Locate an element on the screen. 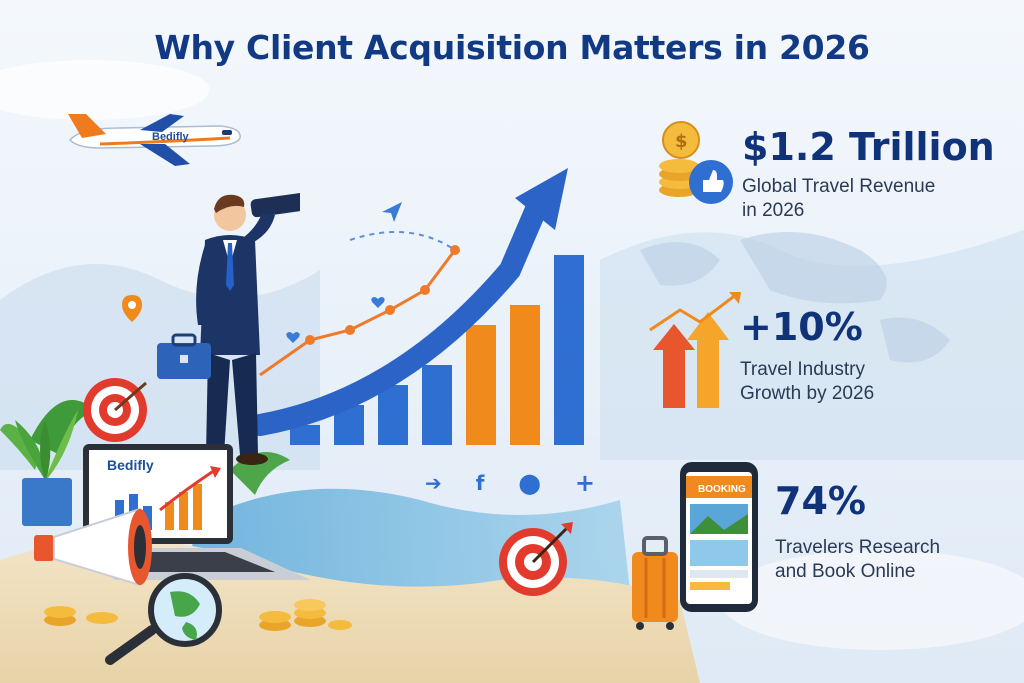 The height and width of the screenshot is (683, 1024). growth-bar-chart is located at coordinates (417, 306).